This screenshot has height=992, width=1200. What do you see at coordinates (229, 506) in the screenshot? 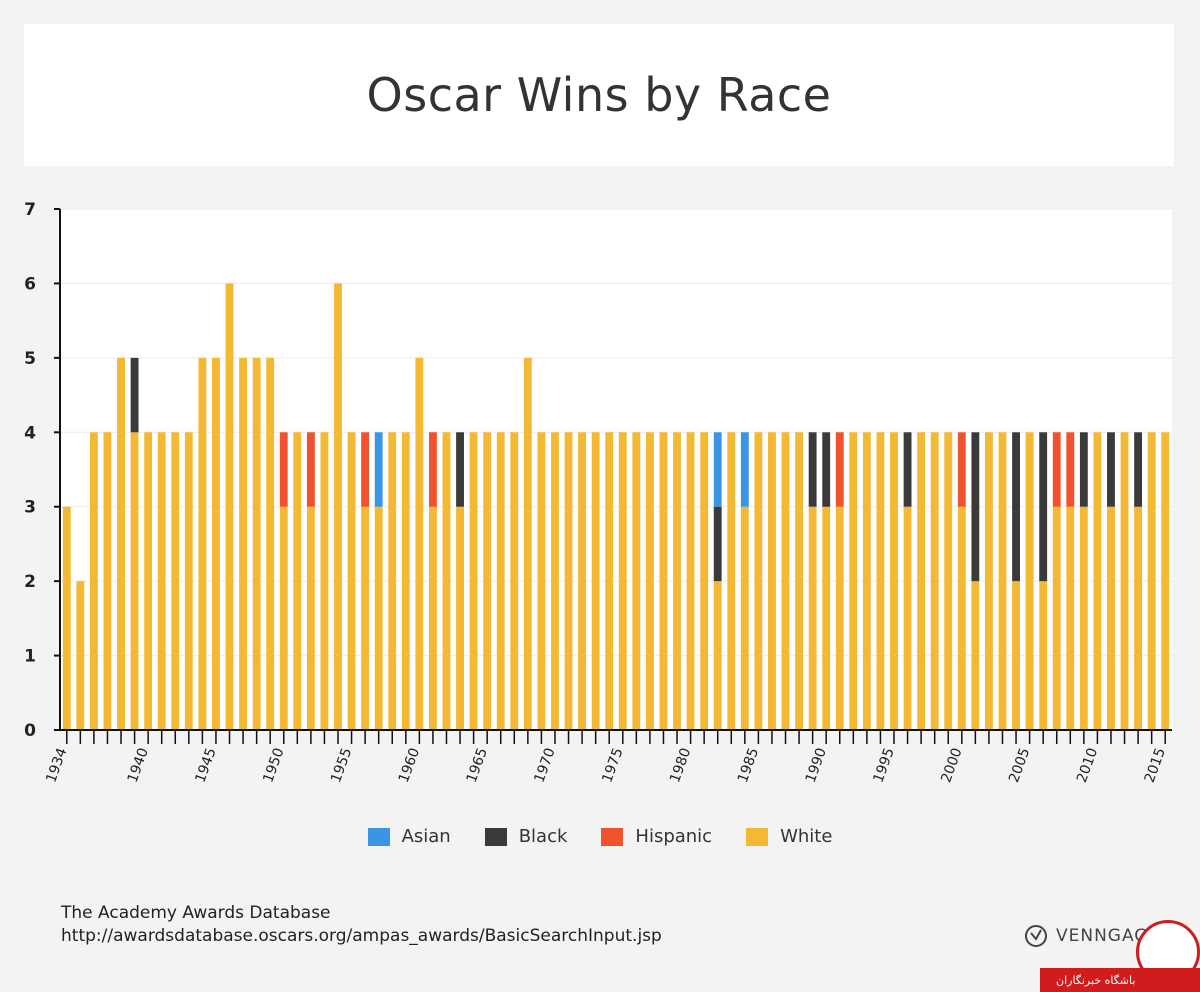
I see `bar-white-1946` at bounding box center [229, 506].